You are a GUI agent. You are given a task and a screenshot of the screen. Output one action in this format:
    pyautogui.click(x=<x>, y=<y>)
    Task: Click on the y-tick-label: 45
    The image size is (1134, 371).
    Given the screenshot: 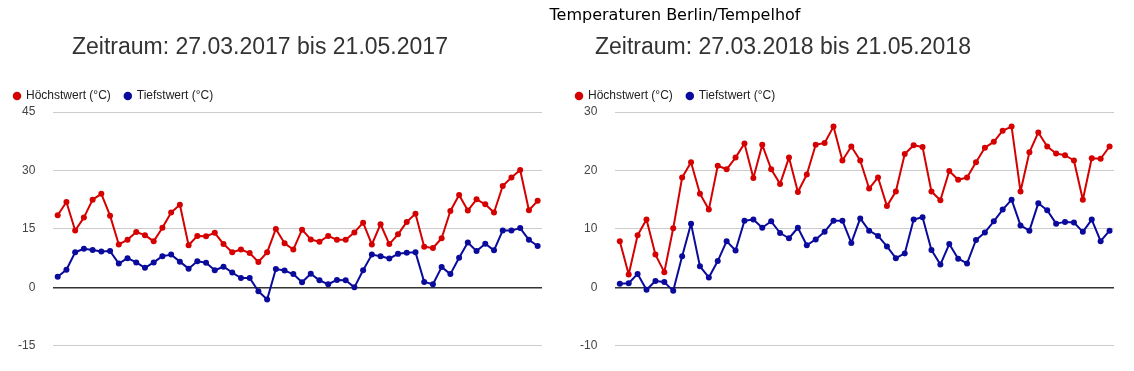 What is the action you would take?
    pyautogui.click(x=28, y=111)
    